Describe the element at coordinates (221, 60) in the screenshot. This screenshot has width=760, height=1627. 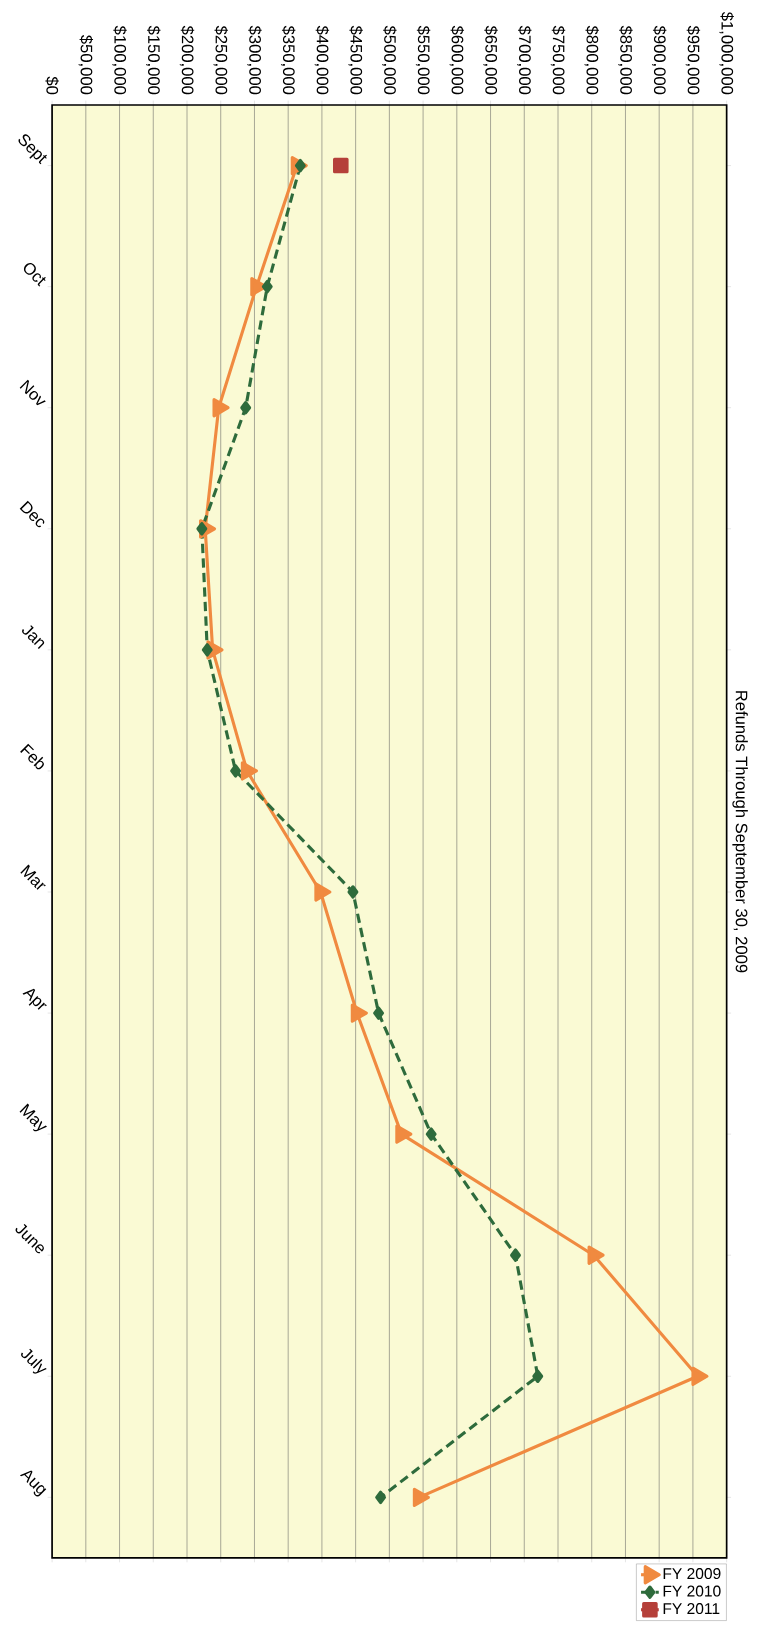
I see `x-tick-label: $250,000` at that location.